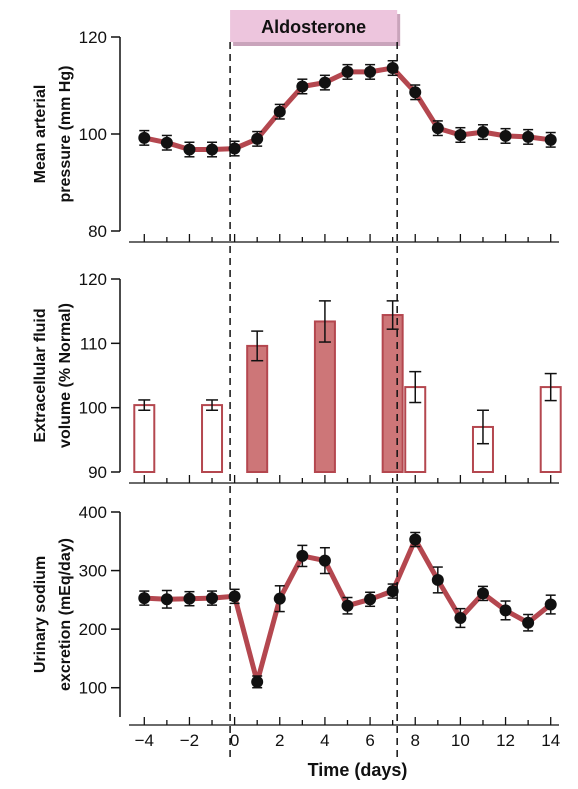 The height and width of the screenshot is (789, 578). I want to click on x-tick-label: 12, so click(505, 740).